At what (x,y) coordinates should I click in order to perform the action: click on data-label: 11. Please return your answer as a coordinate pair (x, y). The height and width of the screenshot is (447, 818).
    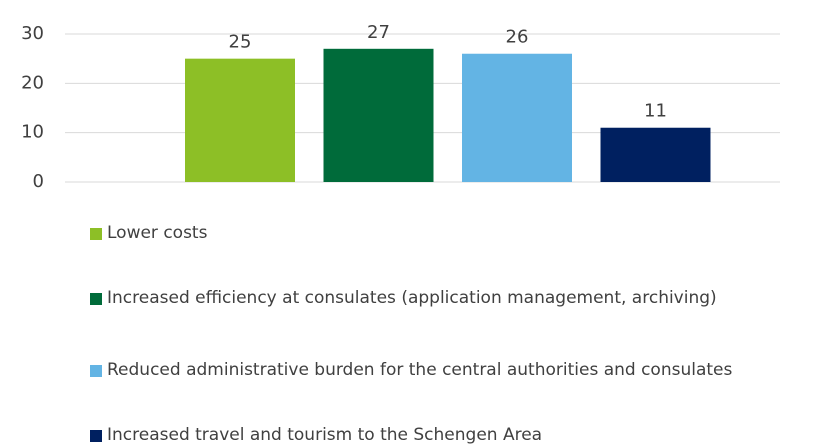
    Looking at the image, I should click on (655, 111).